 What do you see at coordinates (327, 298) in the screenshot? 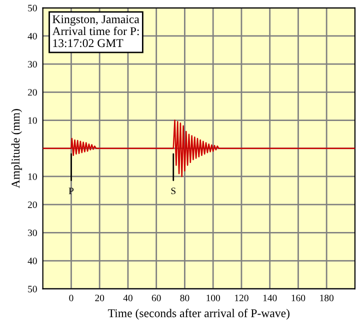
I see `x-tick-label: 180` at bounding box center [327, 298].